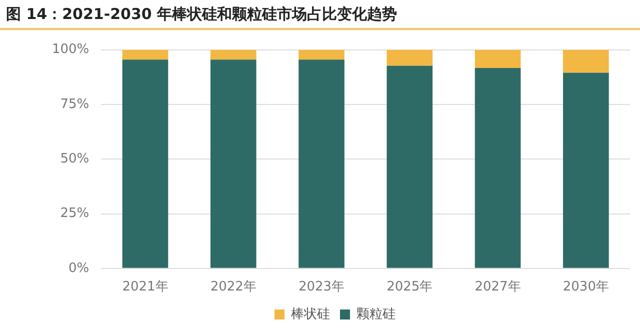 The height and width of the screenshot is (335, 640). Describe the element at coordinates (71, 50) in the screenshot. I see `y-tick-label: 100%` at that location.